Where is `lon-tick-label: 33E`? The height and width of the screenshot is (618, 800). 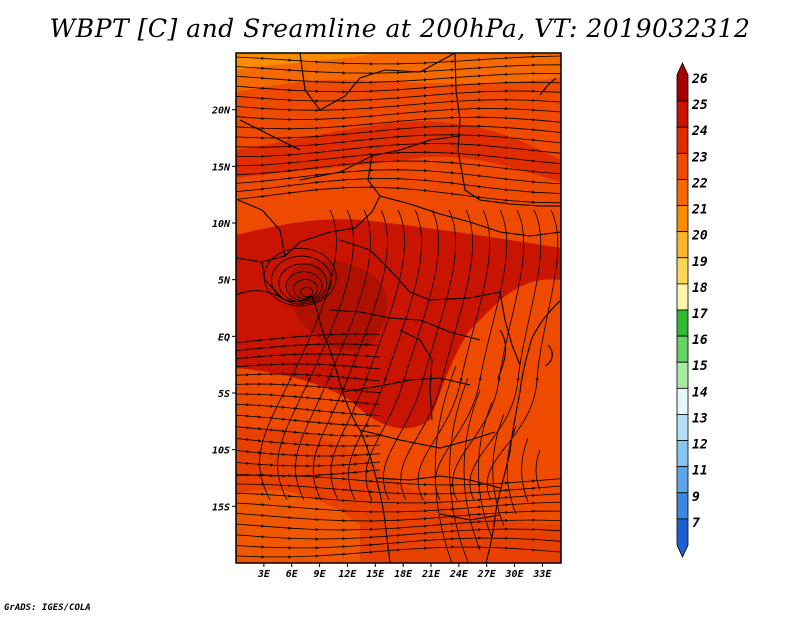
lon-tick-label: 33E is located at coordinates (542, 574).